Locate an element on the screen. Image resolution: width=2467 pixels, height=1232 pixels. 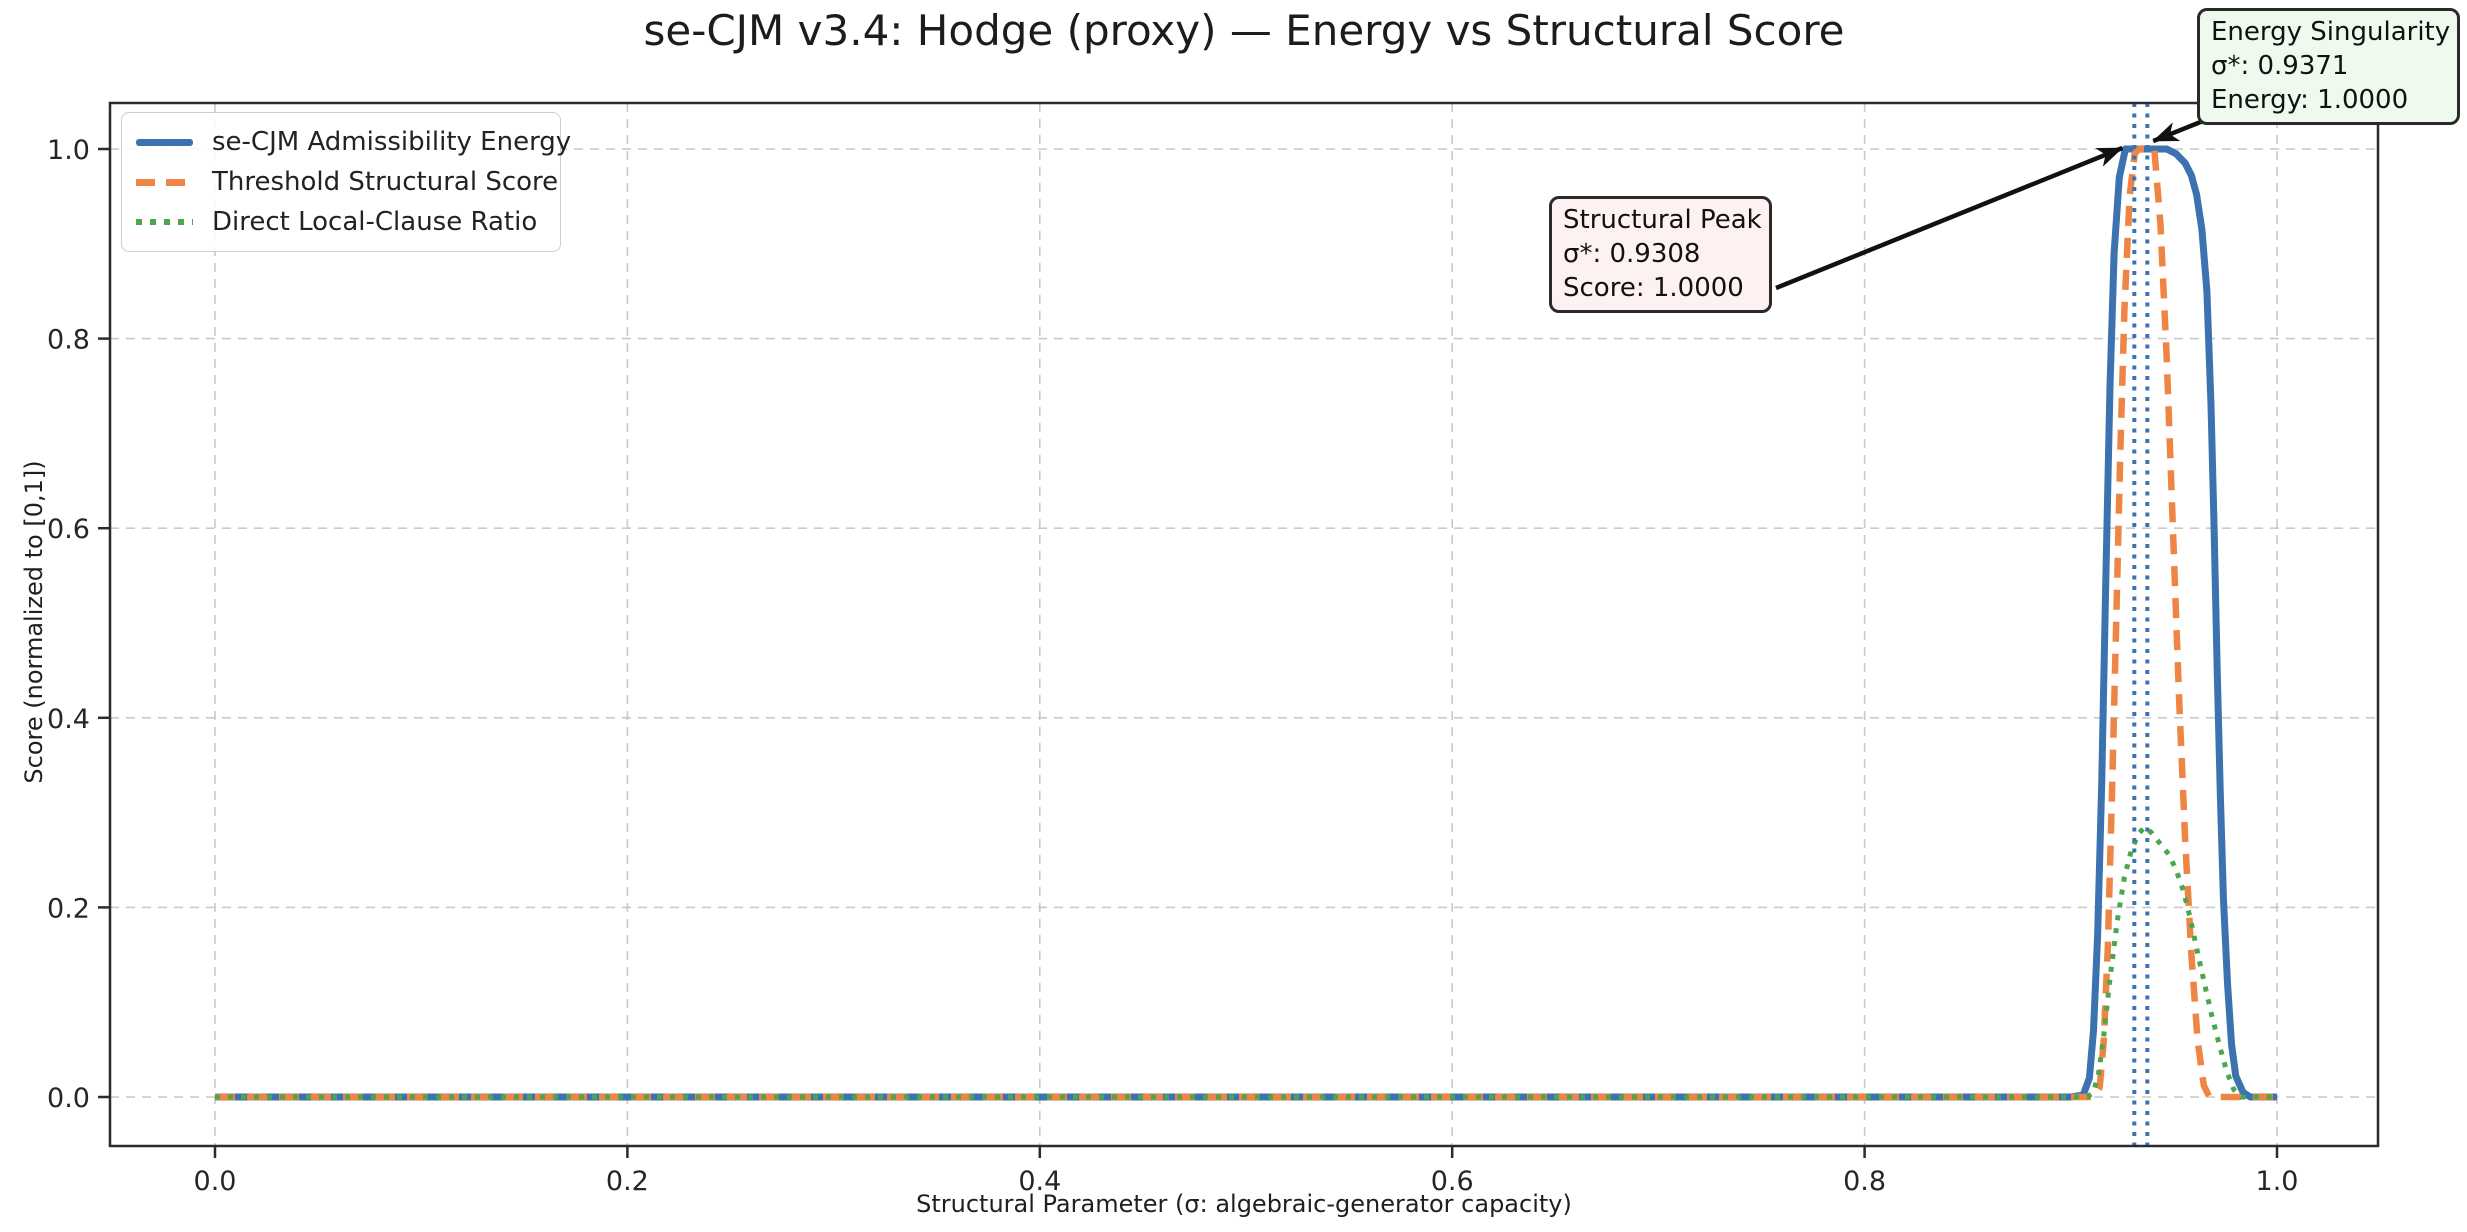
legend-item-ratio: Direct Local-Clause Ratio is located at coordinates (341, 222).